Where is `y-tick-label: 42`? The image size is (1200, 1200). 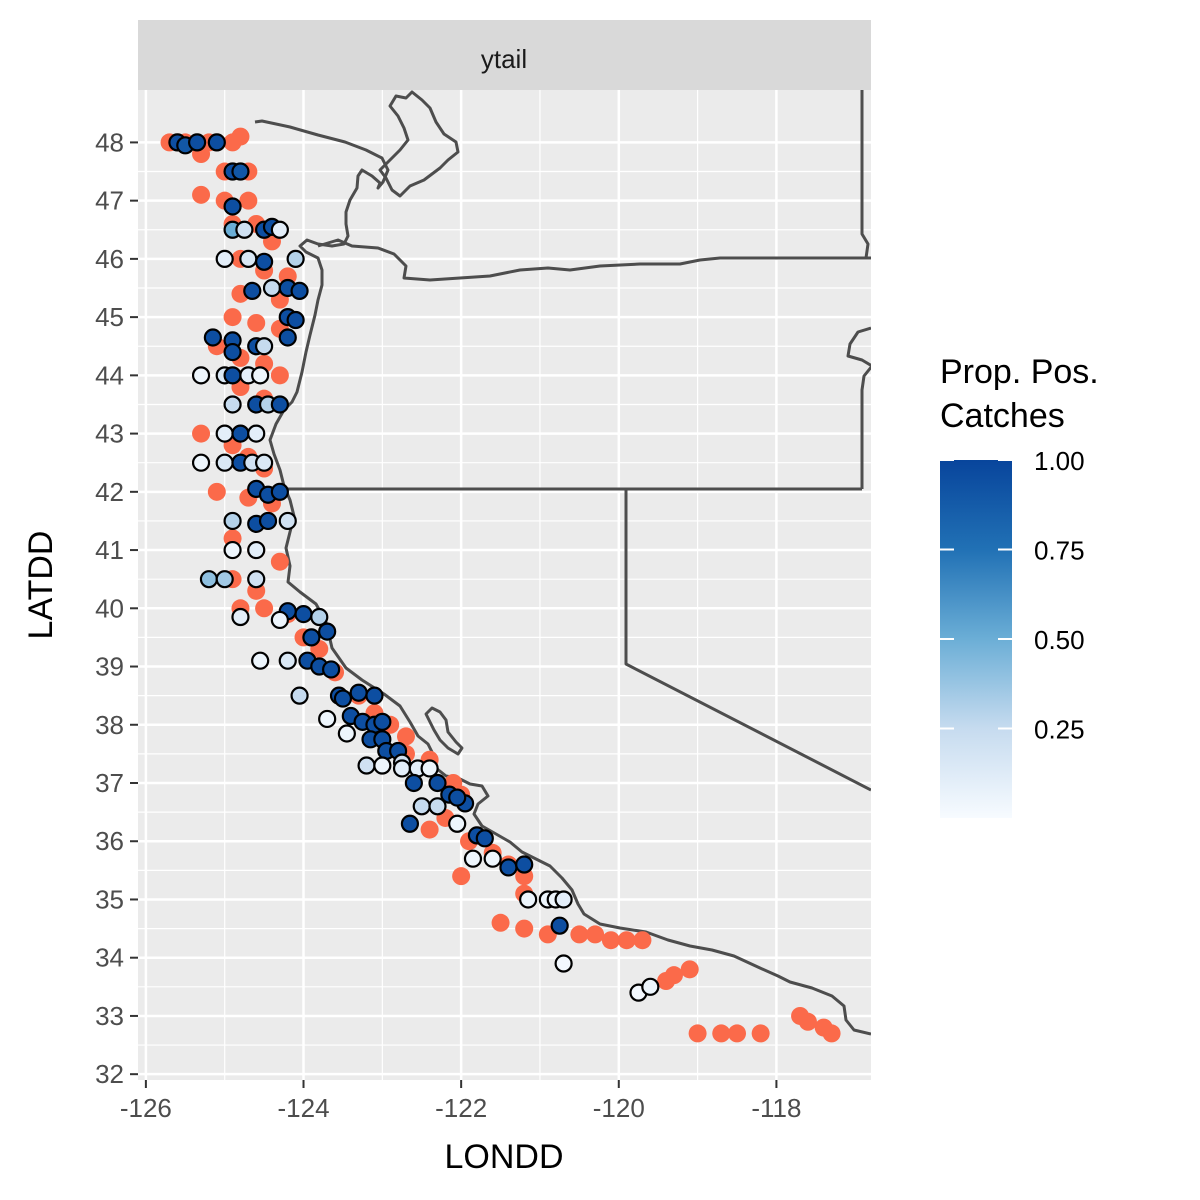 y-tick-label: 42 is located at coordinates (109, 492).